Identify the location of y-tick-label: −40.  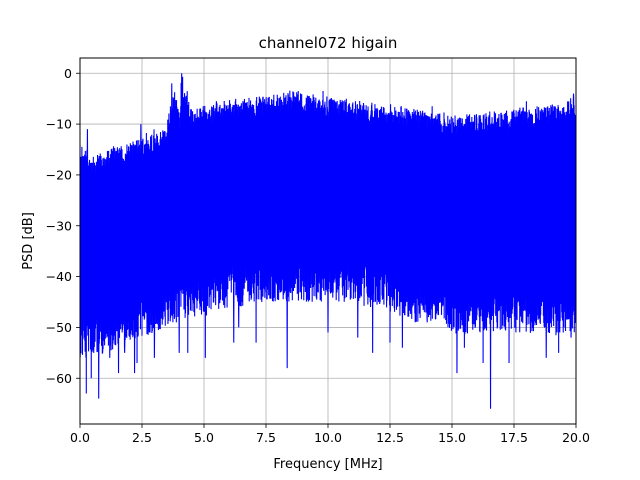
(59, 276).